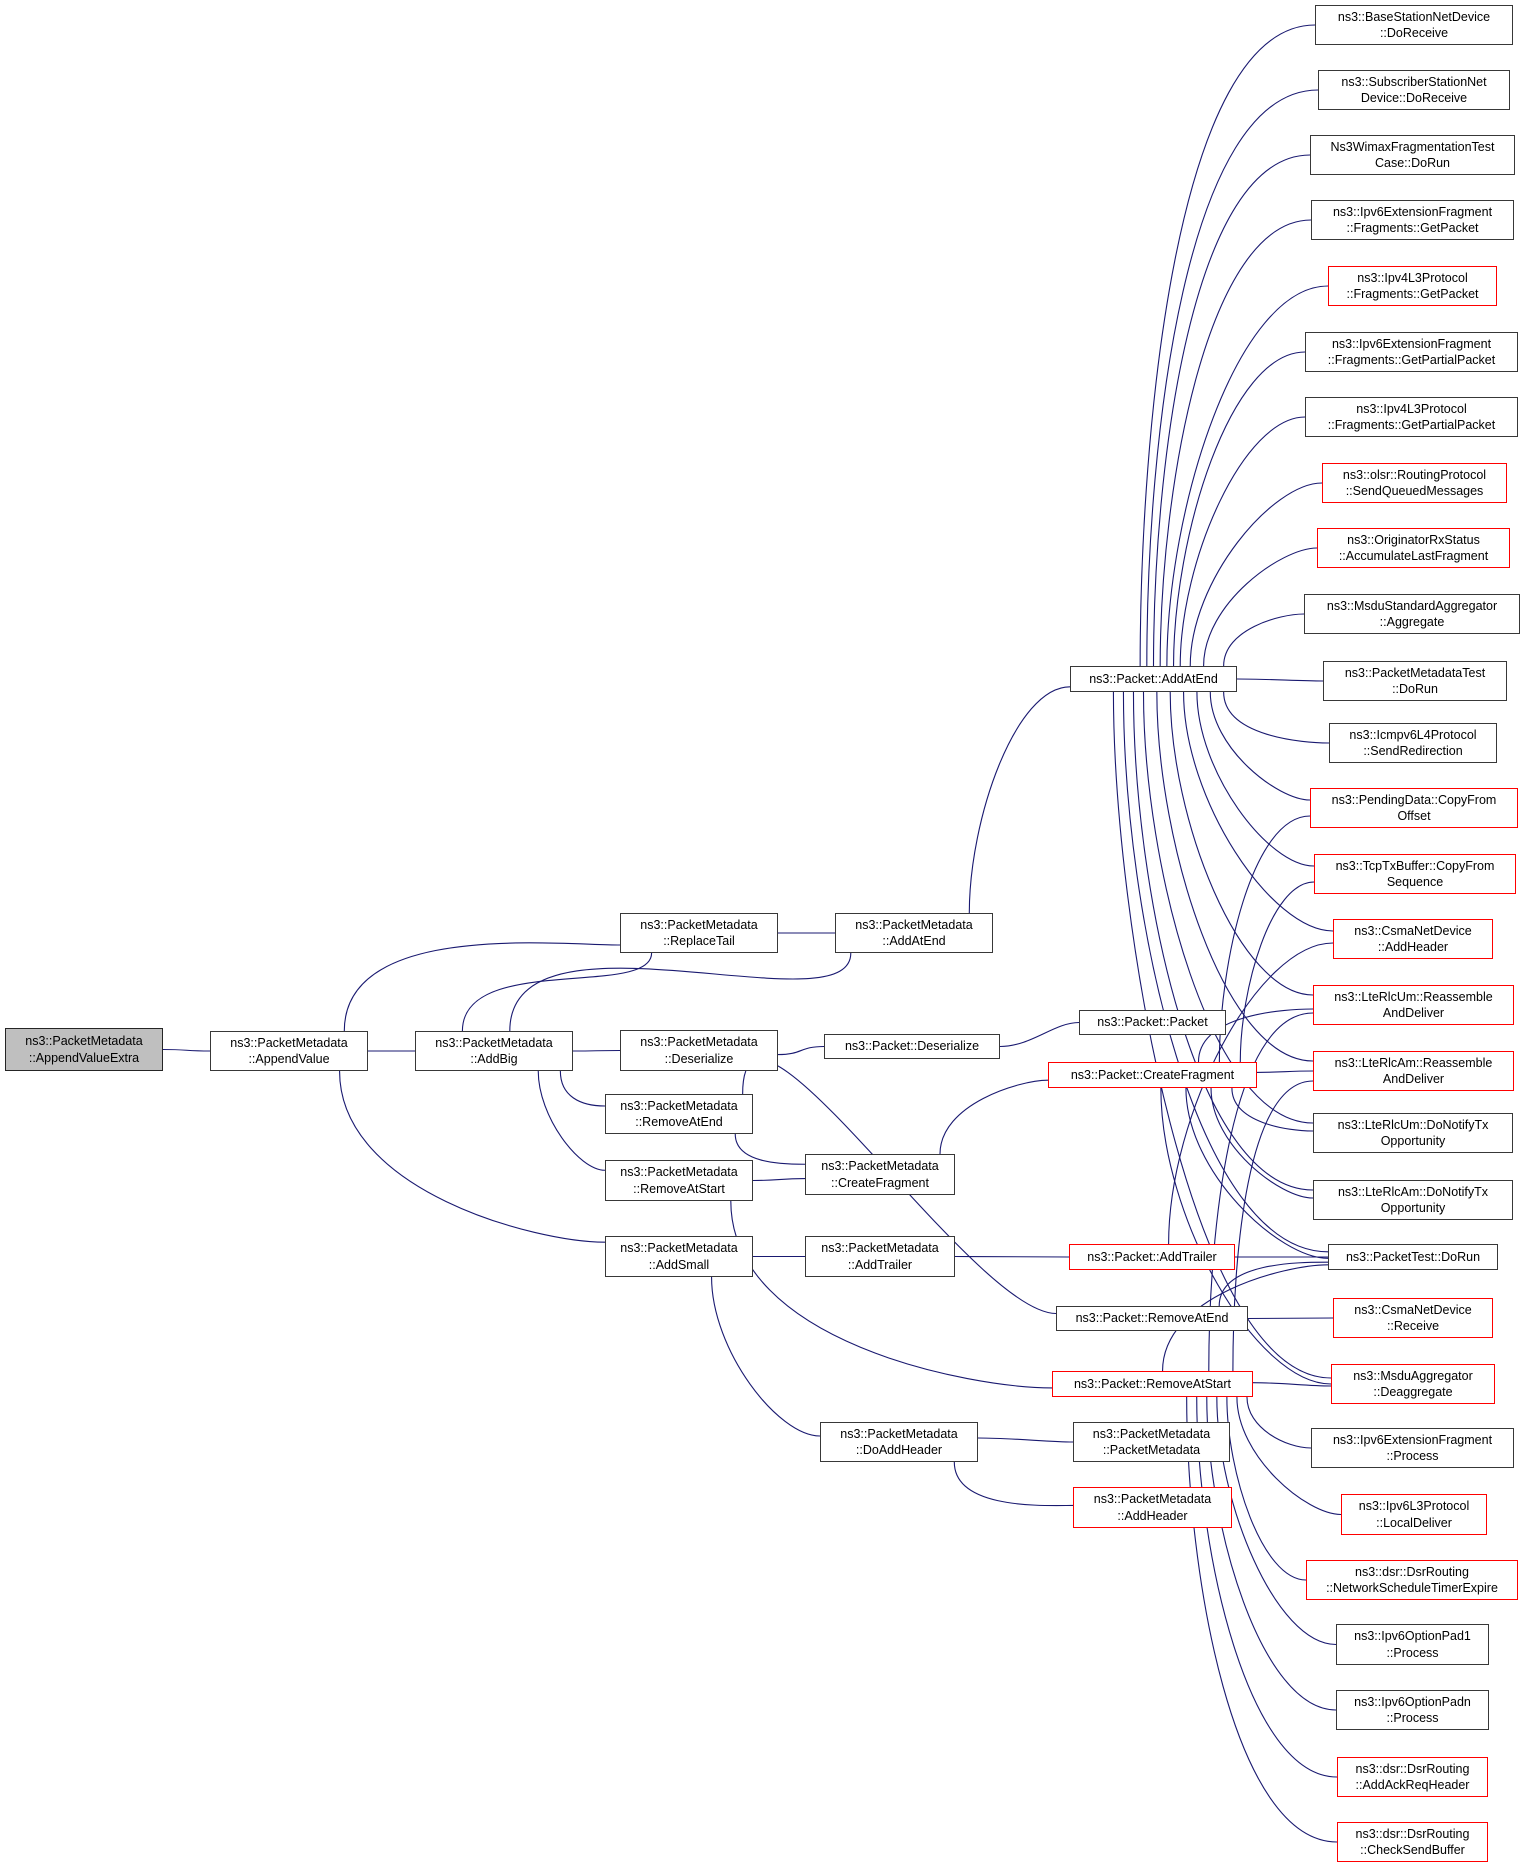  I want to click on graph-node-csma_receive: ns3::CsmaNetDevice::Receive, so click(1413, 1318).